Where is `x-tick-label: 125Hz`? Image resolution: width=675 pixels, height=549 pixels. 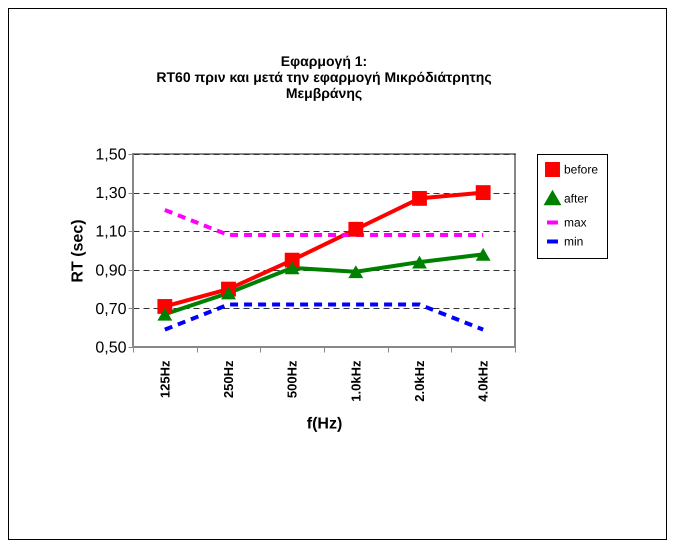
x-tick-label: 125Hz is located at coordinates (164, 379).